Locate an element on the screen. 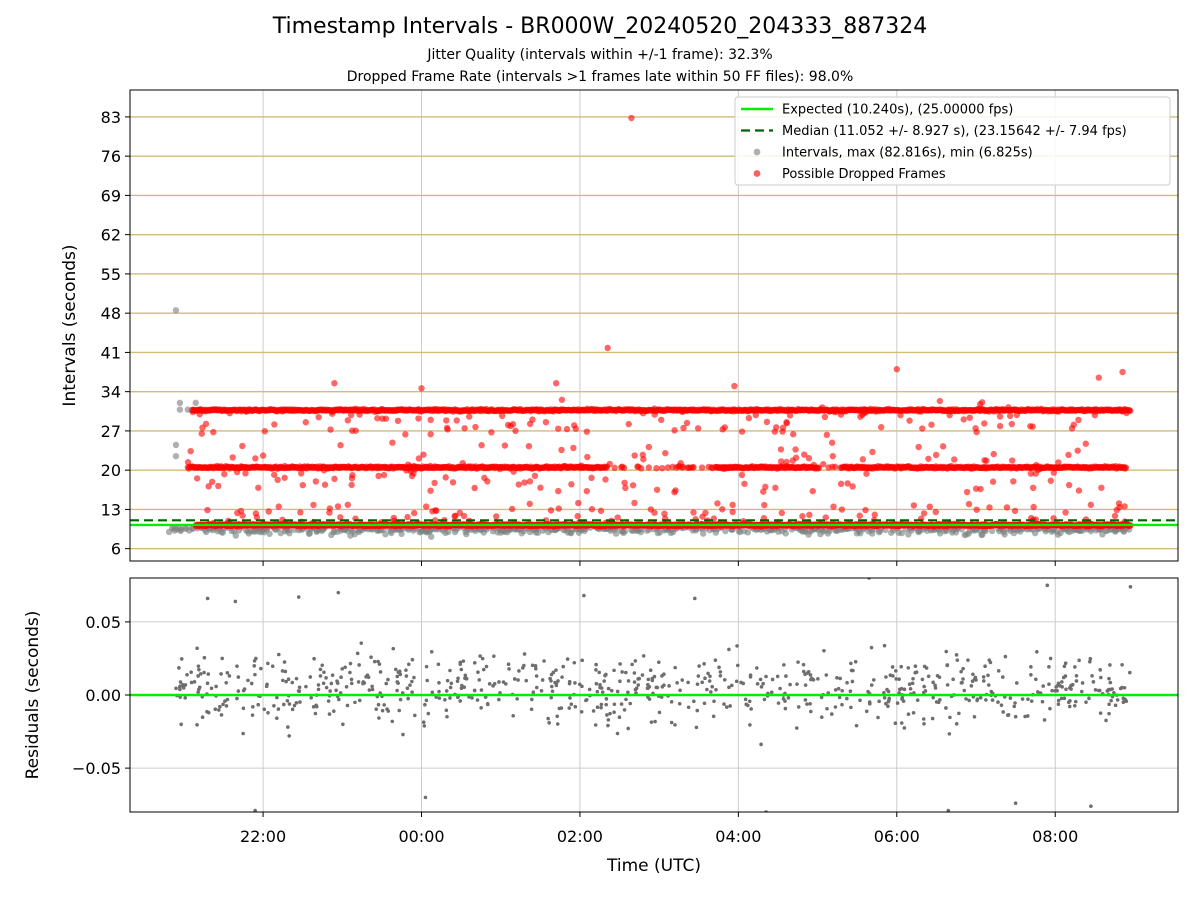 The height and width of the screenshot is (900, 1200). y-tick-label: 34 is located at coordinates (111, 392).